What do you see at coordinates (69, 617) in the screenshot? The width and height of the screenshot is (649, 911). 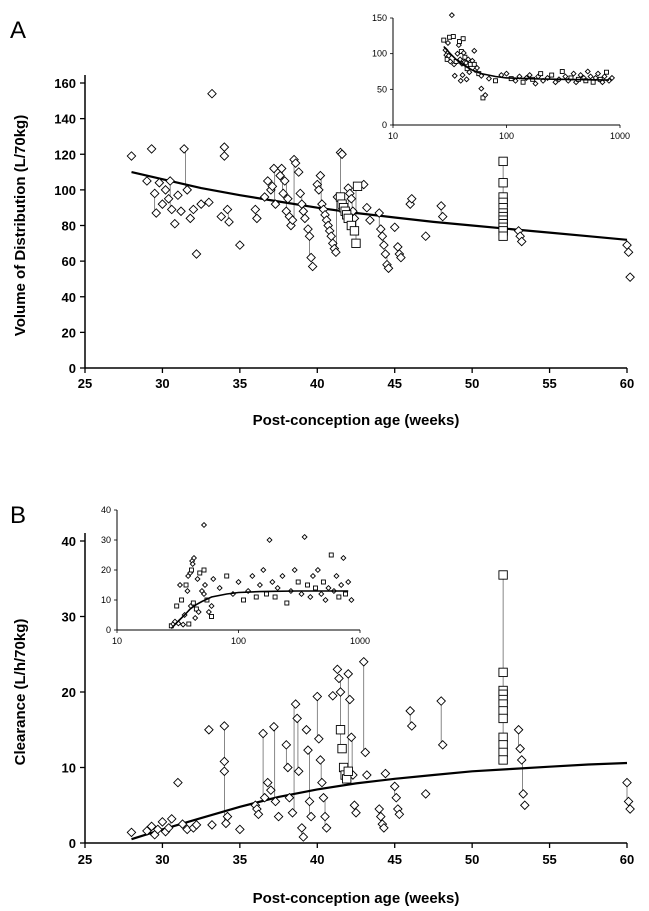 I see `y-tick-label: 30` at bounding box center [69, 617].